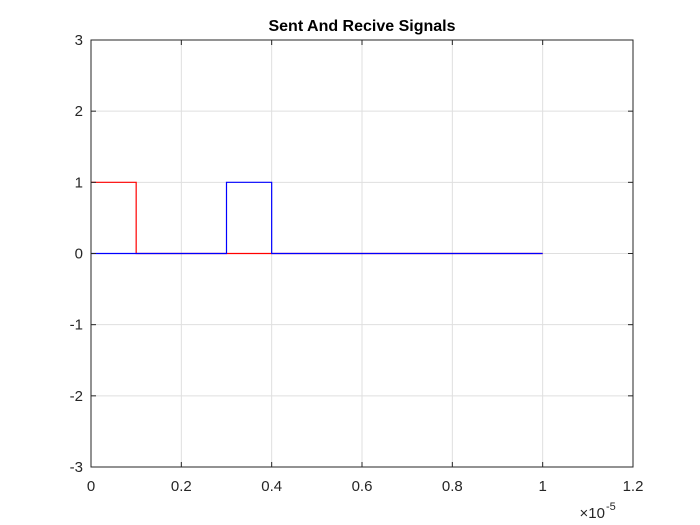 This screenshot has width=700, height=525. Describe the element at coordinates (452, 486) in the screenshot. I see `x-tick-label: 0.8` at that location.